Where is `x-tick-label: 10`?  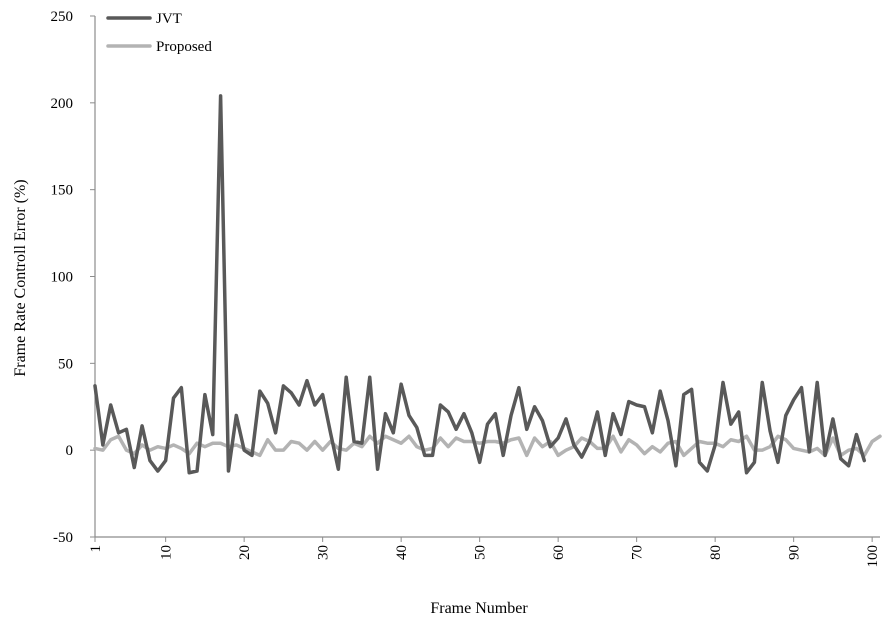 x-tick-label: 10 is located at coordinates (167, 552).